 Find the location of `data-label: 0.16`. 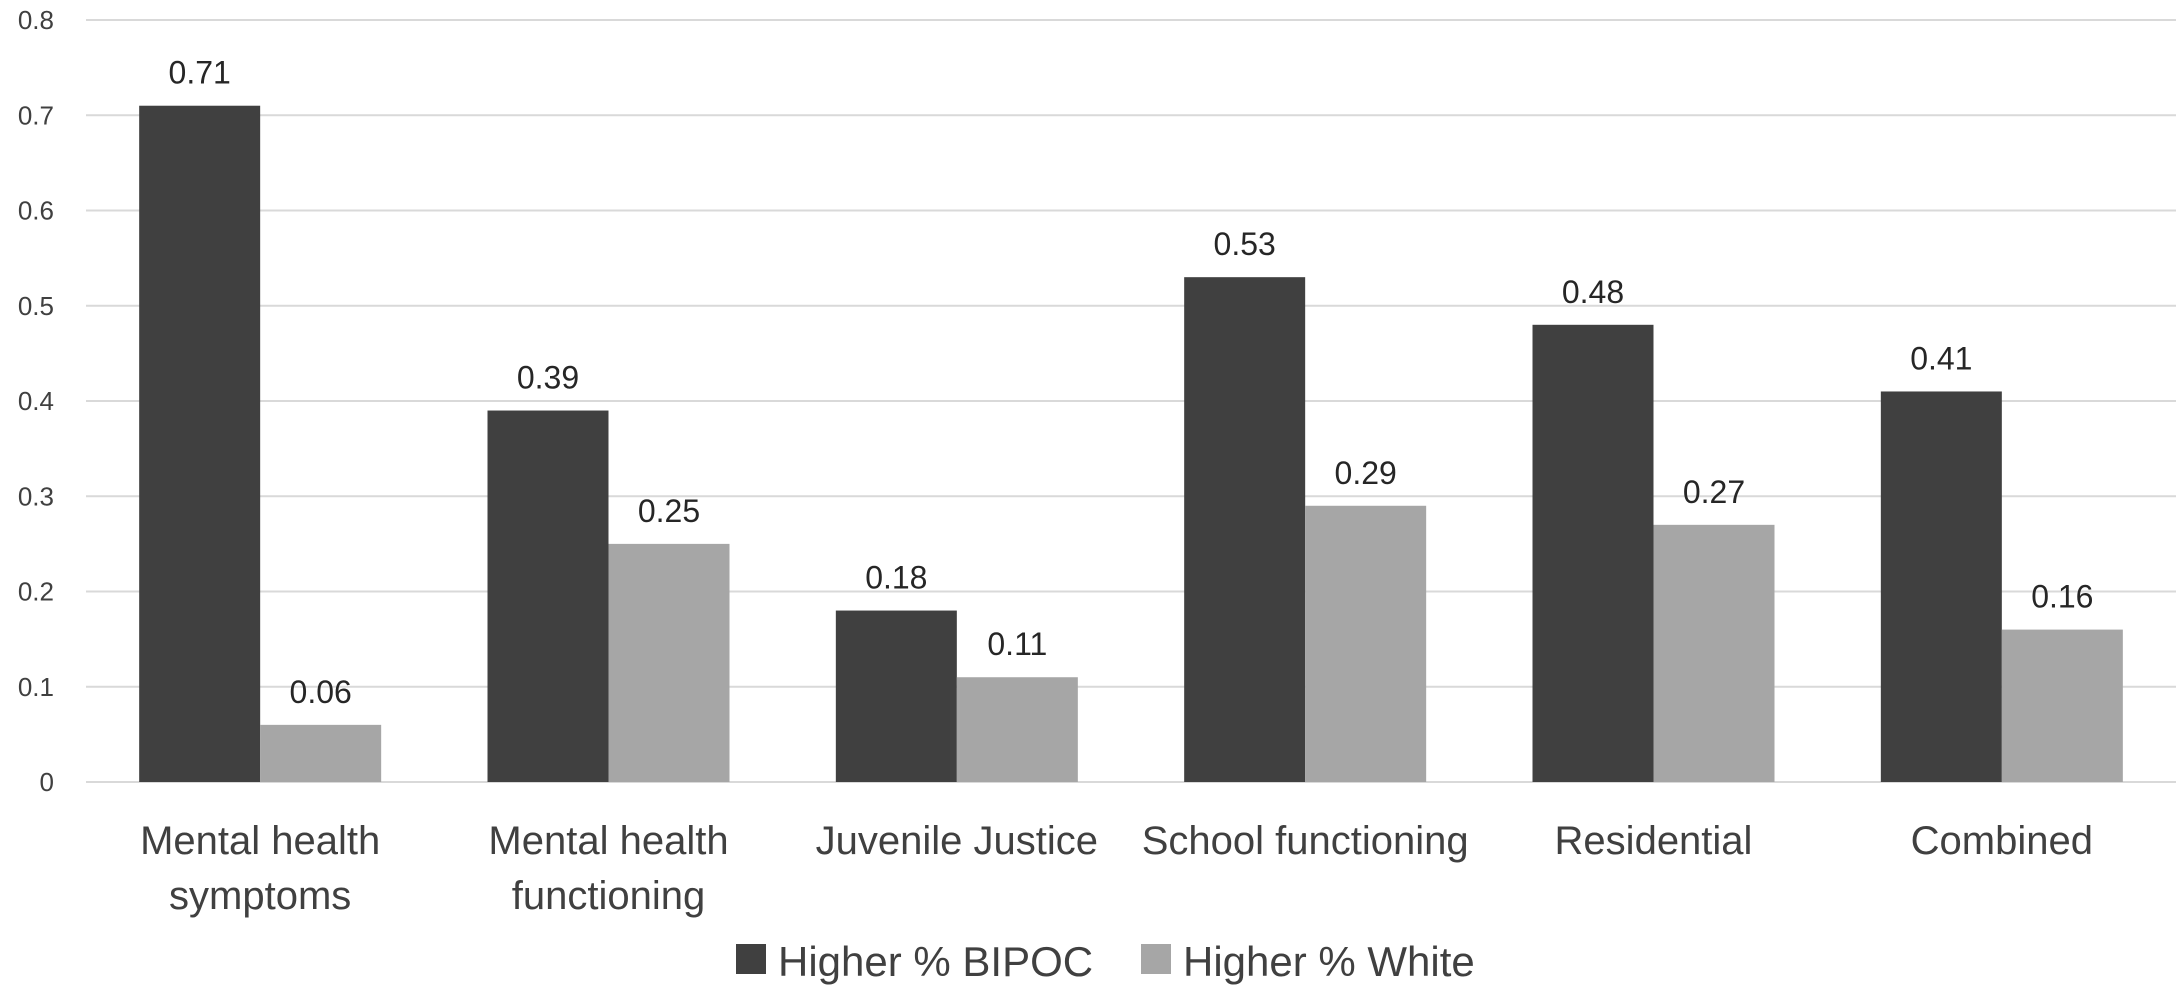

data-label: 0.16 is located at coordinates (2062, 597).